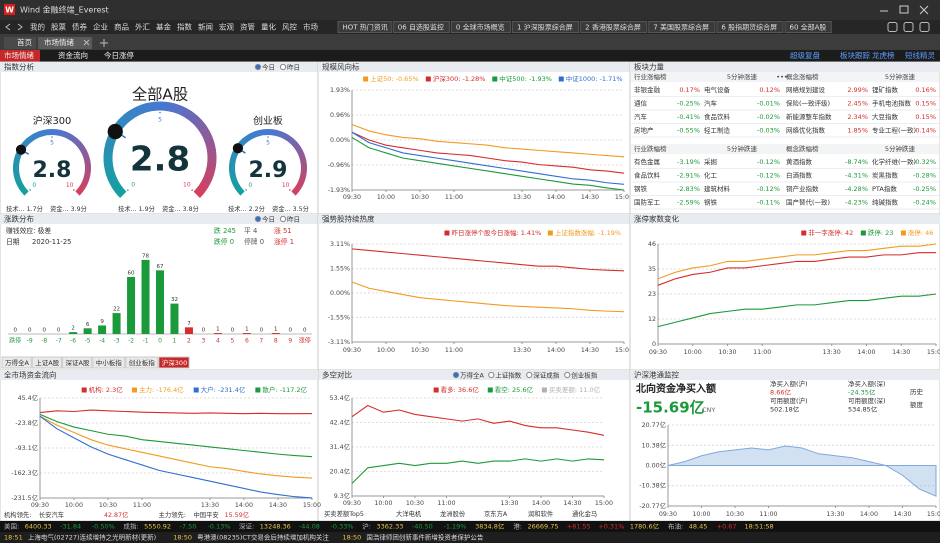 The height and width of the screenshot is (543, 940). What do you see at coordinates (924, 162) in the screenshot?
I see `table-cell: -0.32%` at bounding box center [924, 162].